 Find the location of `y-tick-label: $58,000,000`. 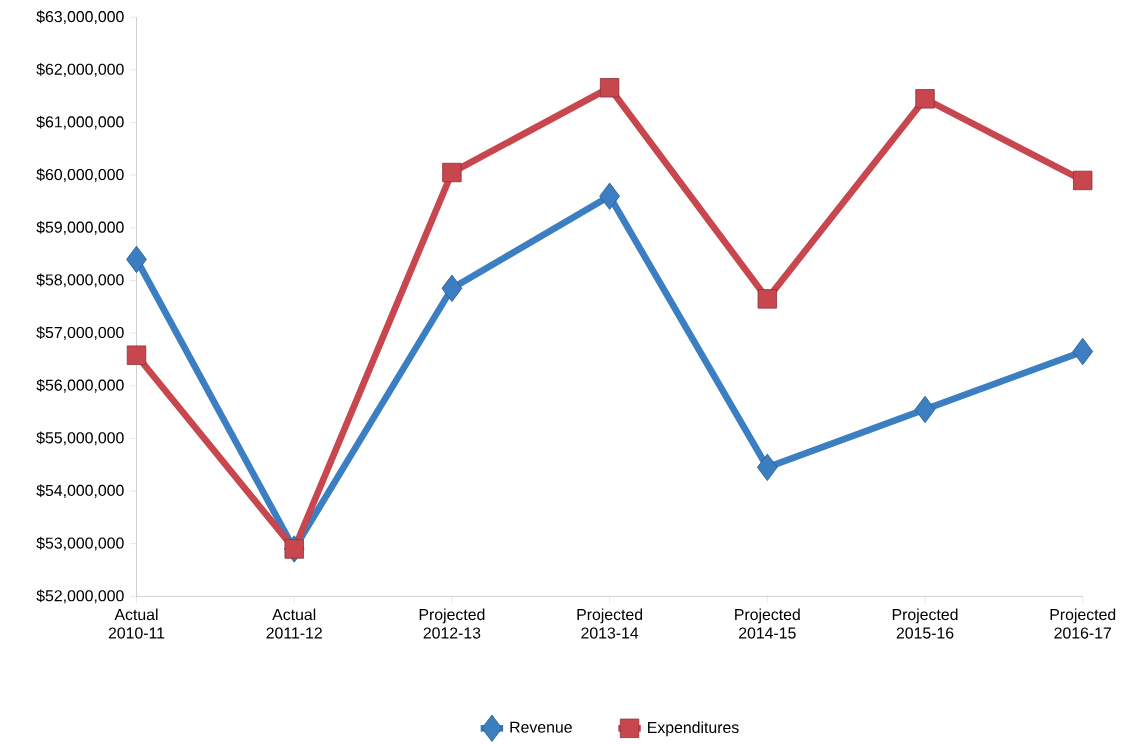

y-tick-label: $58,000,000 is located at coordinates (80, 280).